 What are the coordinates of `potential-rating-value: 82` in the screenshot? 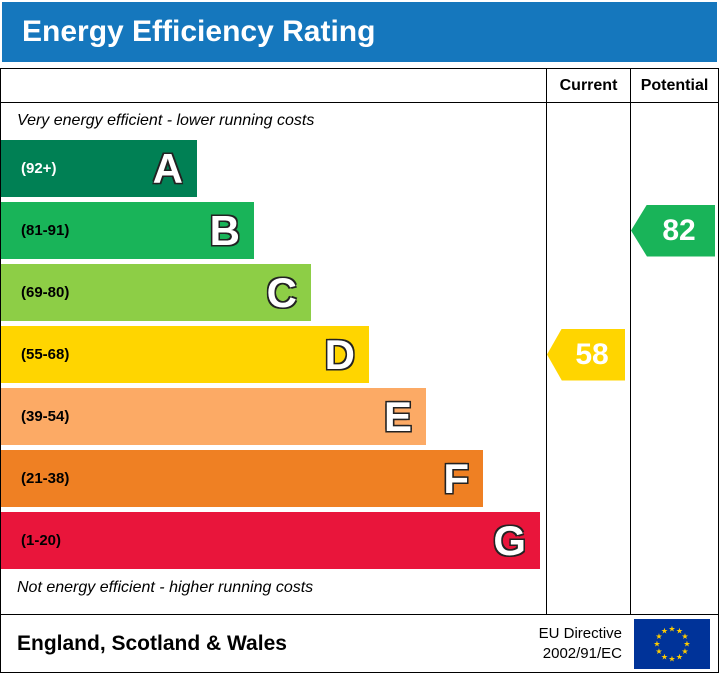 It's located at (679, 230).